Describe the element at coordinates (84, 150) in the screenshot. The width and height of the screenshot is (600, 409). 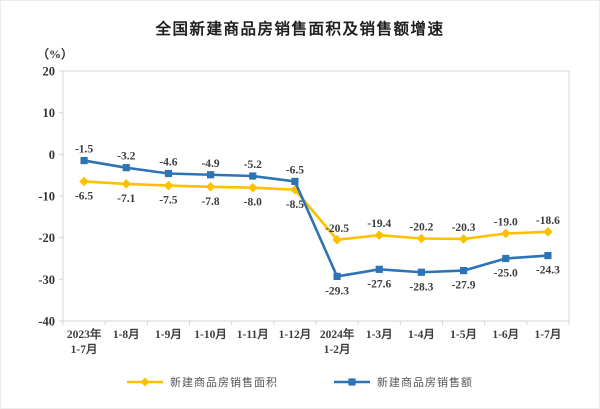
I see `data-label: -1.5` at that location.